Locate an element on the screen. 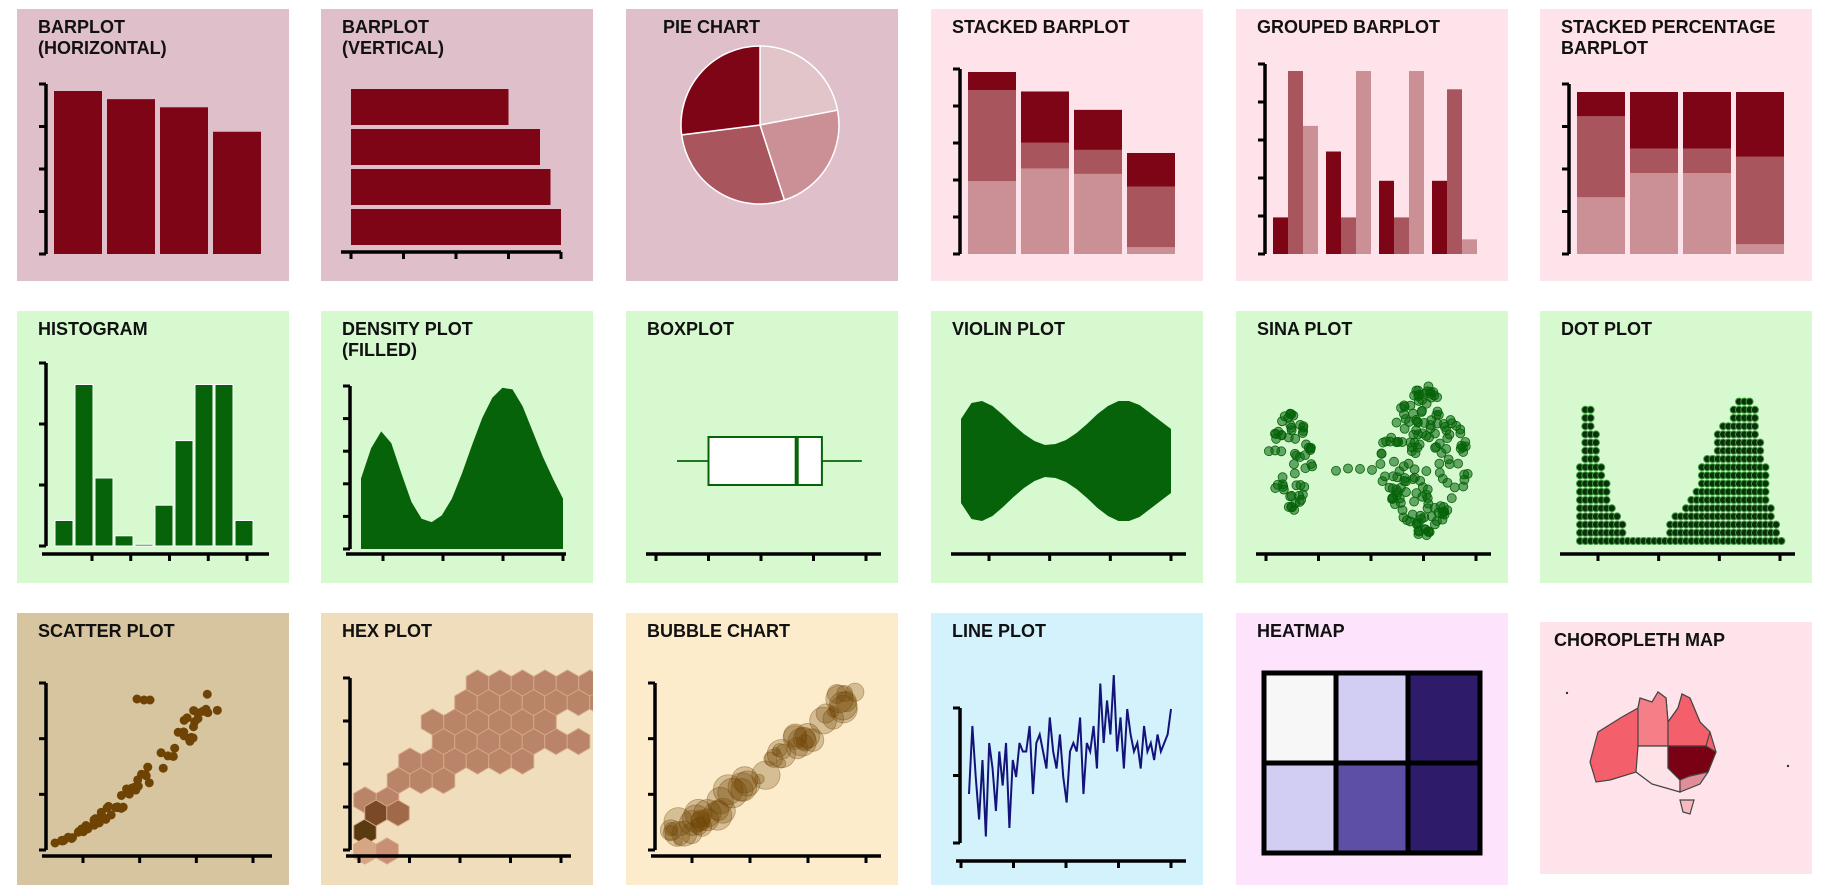  australia-map is located at coordinates (1677, 753).